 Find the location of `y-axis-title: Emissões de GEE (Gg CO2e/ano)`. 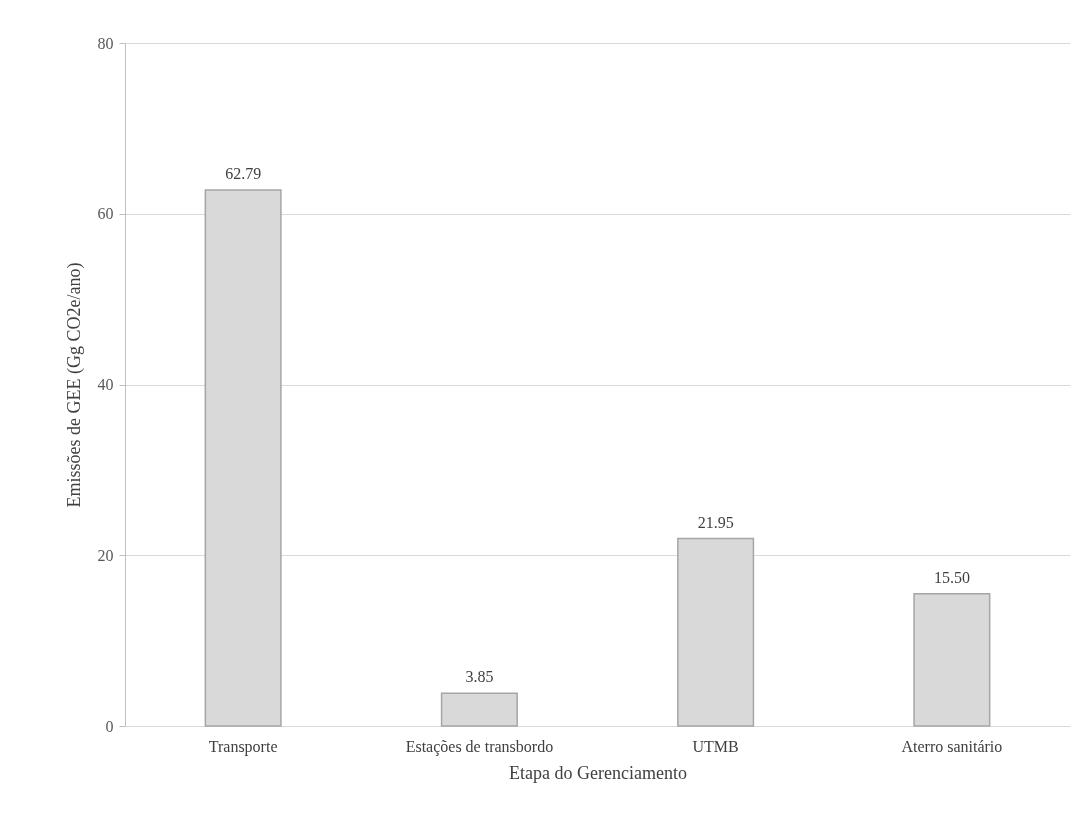

y-axis-title: Emissões de GEE (Gg CO2e/ano) is located at coordinates (74, 385).